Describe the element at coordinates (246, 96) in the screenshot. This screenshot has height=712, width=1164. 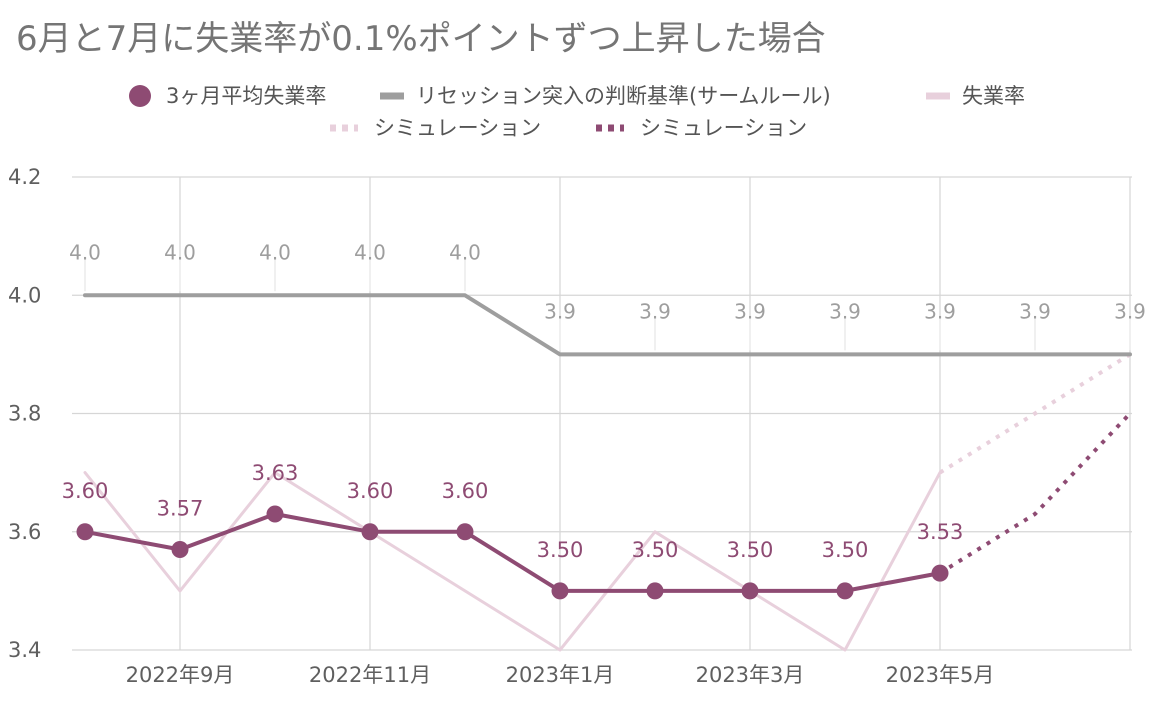
I see `legend-label-avg: 3ヶ月平均失業率` at that location.